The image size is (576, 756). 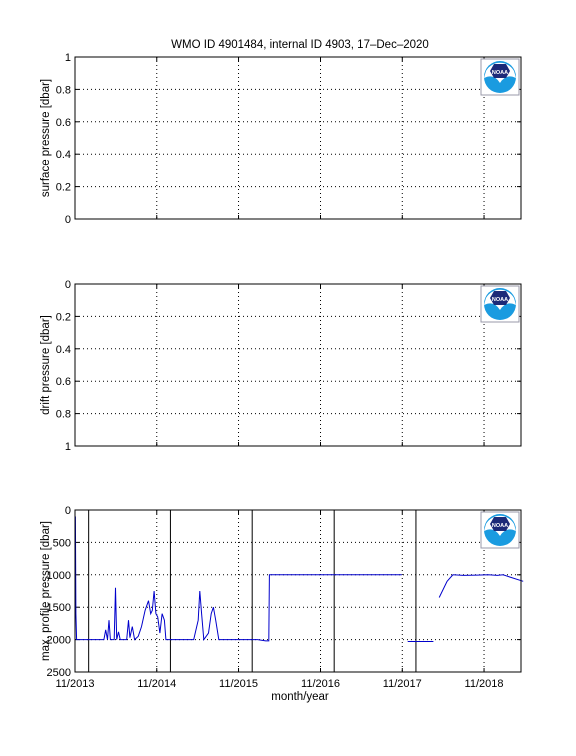 What do you see at coordinates (402, 684) in the screenshot?
I see `x-tick-label: 11/2017` at bounding box center [402, 684].